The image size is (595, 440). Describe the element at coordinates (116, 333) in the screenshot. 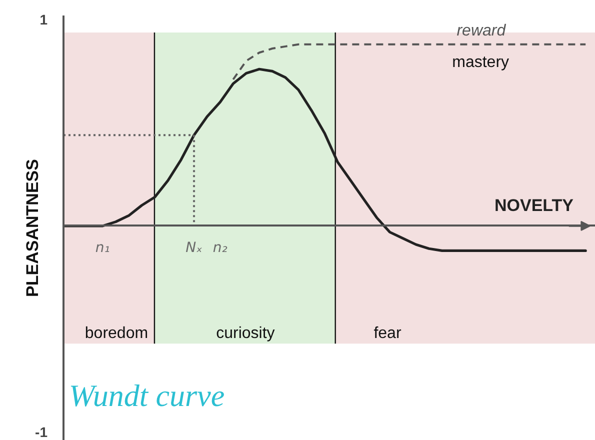

I see `annotation: boredom` at that location.